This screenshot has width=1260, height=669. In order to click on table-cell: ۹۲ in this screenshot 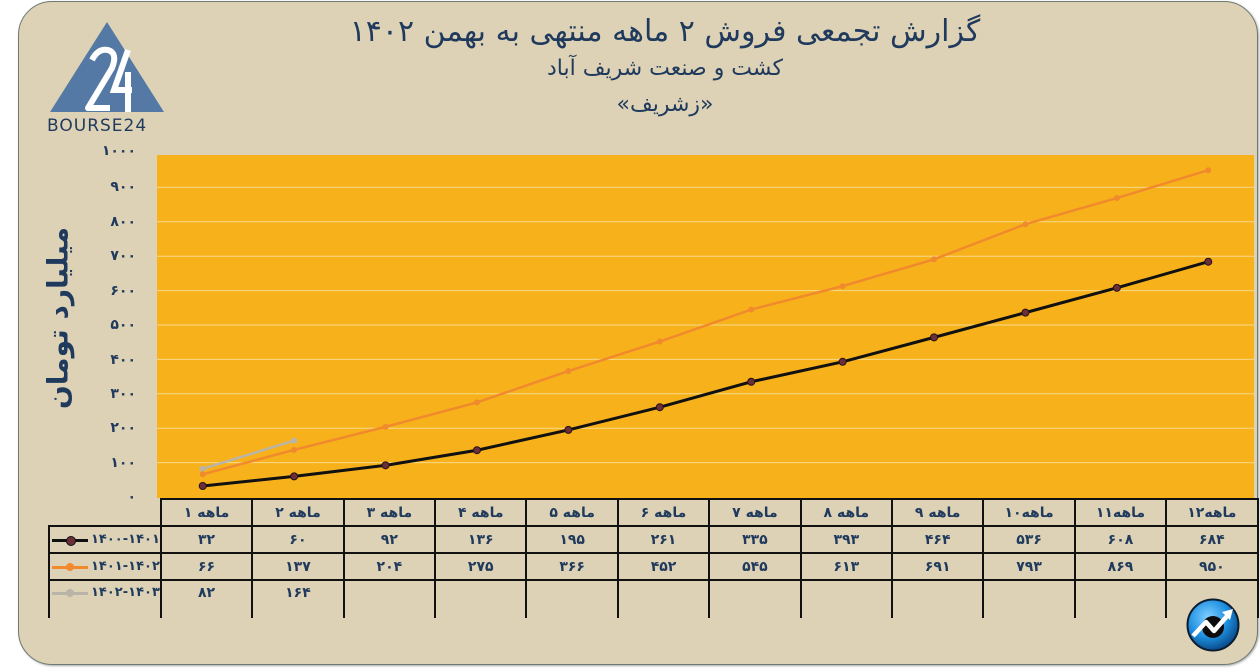, I will do `click(389, 539)`.